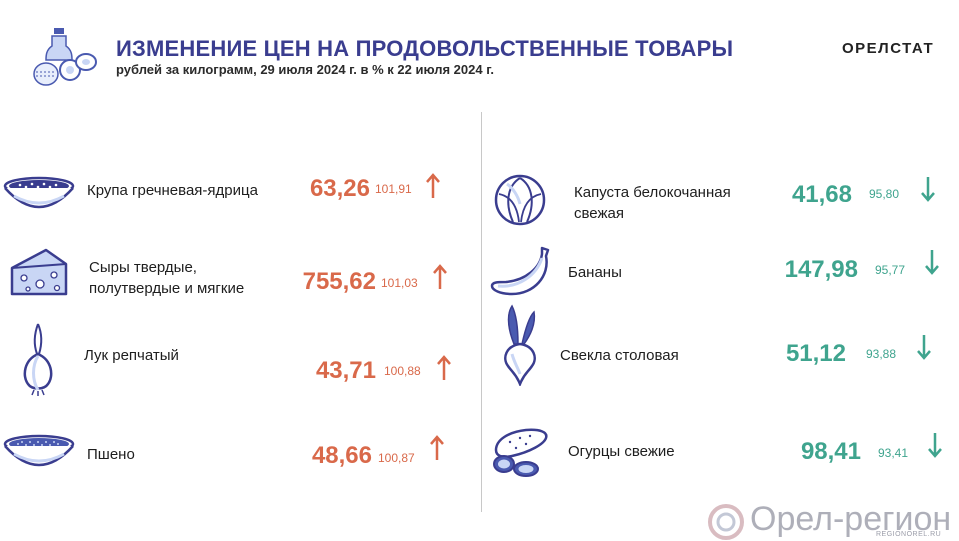 The image size is (959, 541). I want to click on item-price: 63,26, so click(339, 188).